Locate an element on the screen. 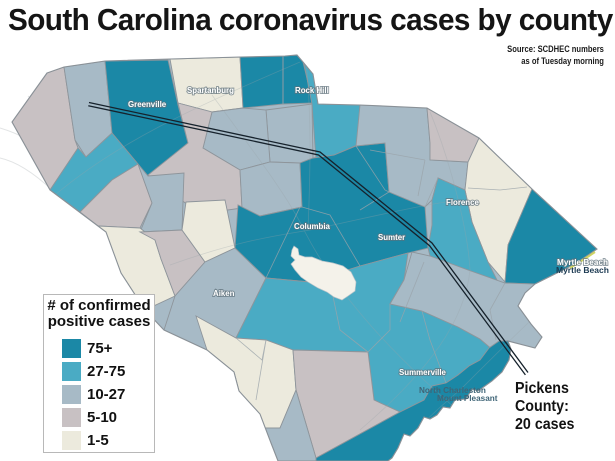 The image size is (615, 461). svg-text: Rock Hill is located at coordinates (312, 90).